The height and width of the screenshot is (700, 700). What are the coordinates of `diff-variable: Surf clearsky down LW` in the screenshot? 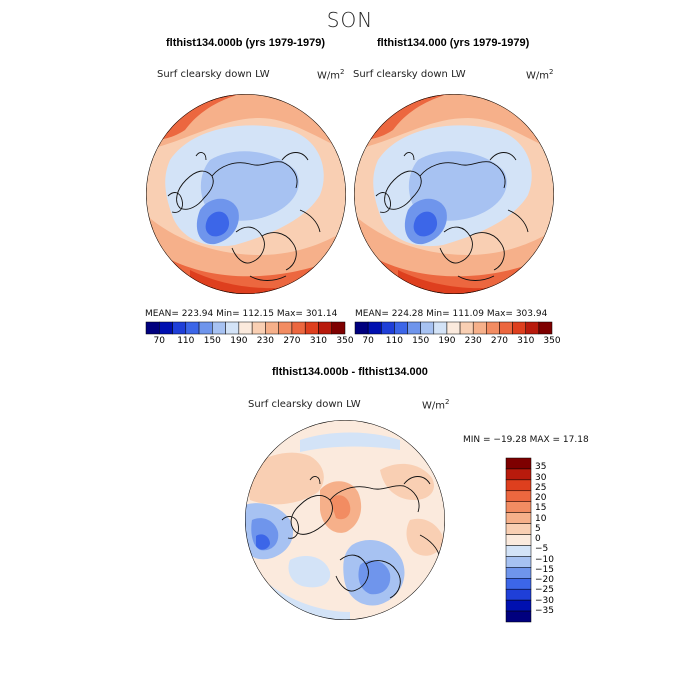 It's located at (304, 404).